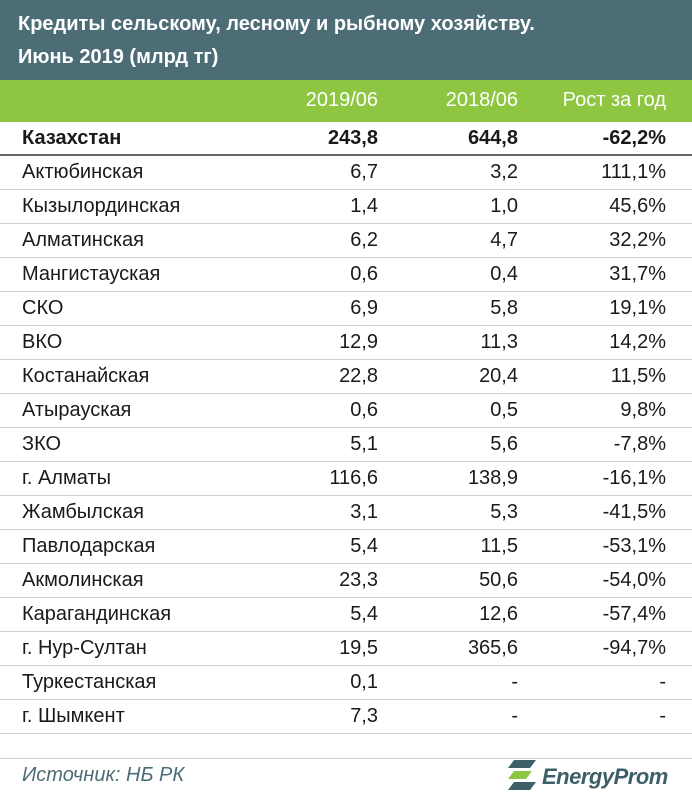  Describe the element at coordinates (605, 776) in the screenshot. I see `energyprom-logo-text: EnergyProm` at that location.